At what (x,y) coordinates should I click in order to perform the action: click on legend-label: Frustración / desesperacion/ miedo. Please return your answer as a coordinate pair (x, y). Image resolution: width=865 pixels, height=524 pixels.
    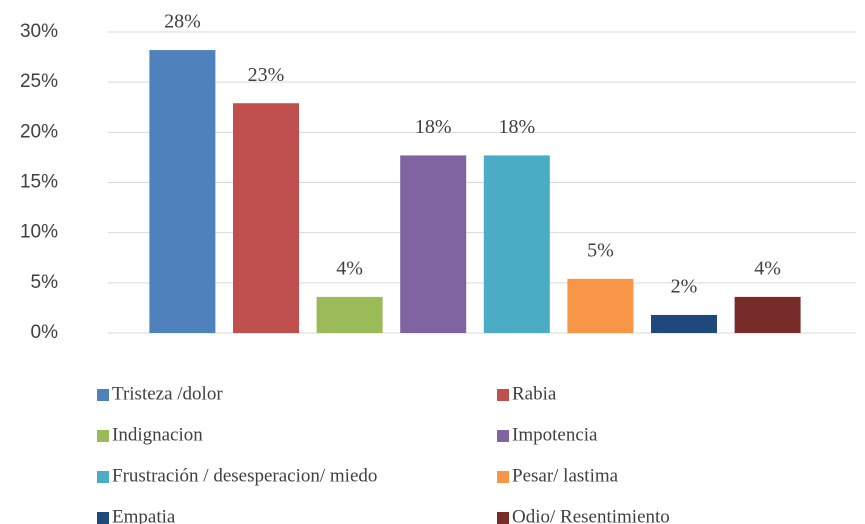
    Looking at the image, I should click on (244, 475).